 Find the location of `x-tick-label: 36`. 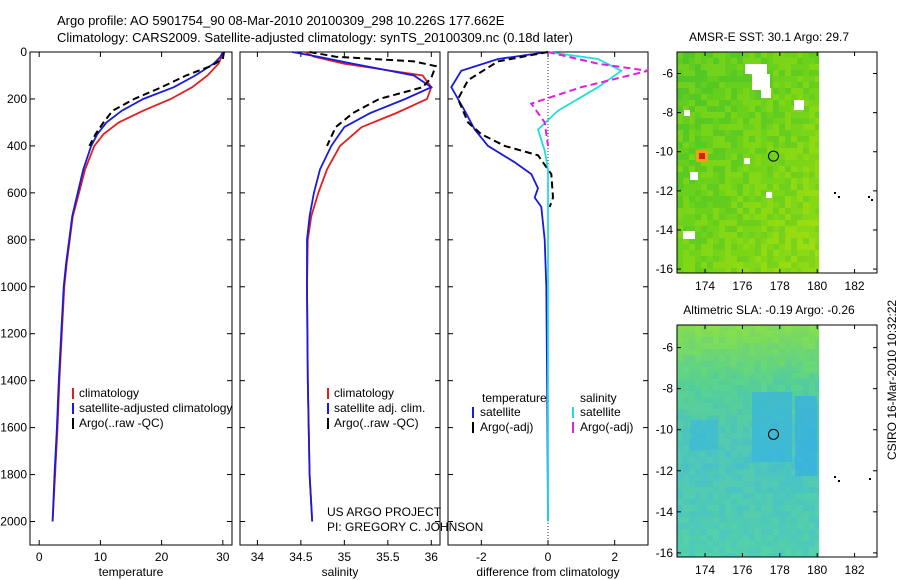

x-tick-label: 36 is located at coordinates (432, 557).